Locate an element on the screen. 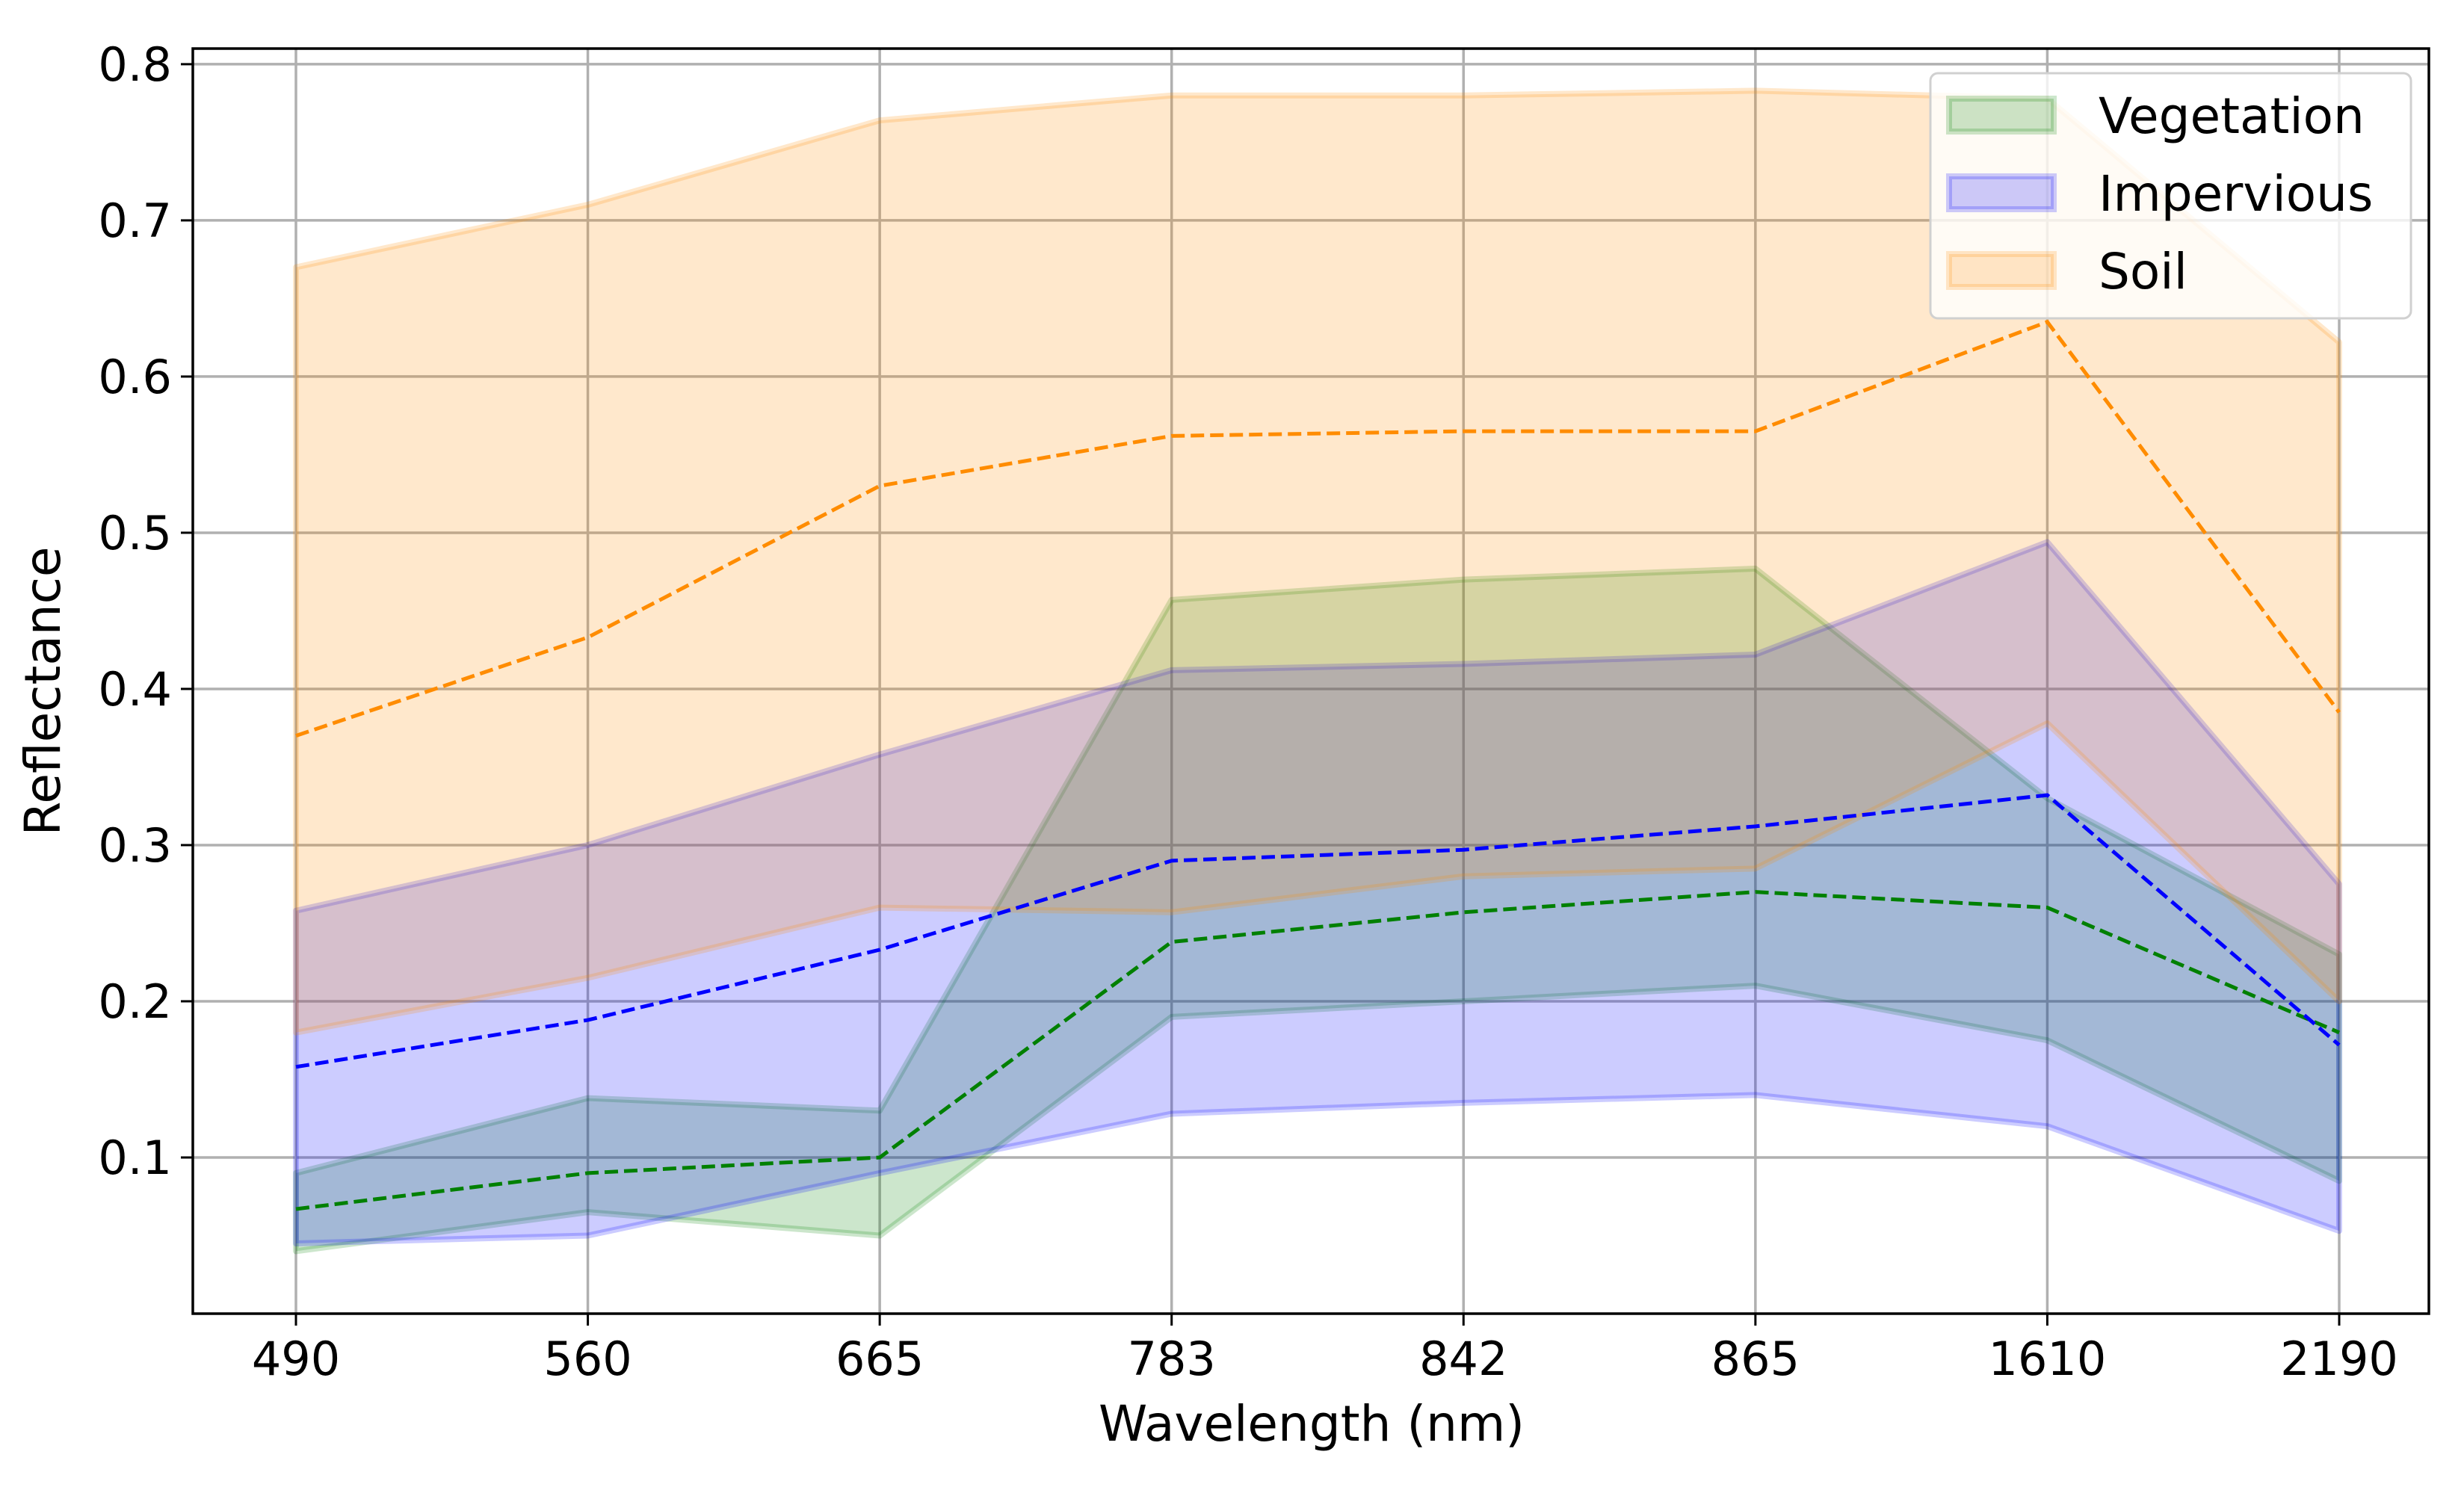 The height and width of the screenshot is (1490, 2464). legend: Vegetation Impervious Soil is located at coordinates (2170, 196).